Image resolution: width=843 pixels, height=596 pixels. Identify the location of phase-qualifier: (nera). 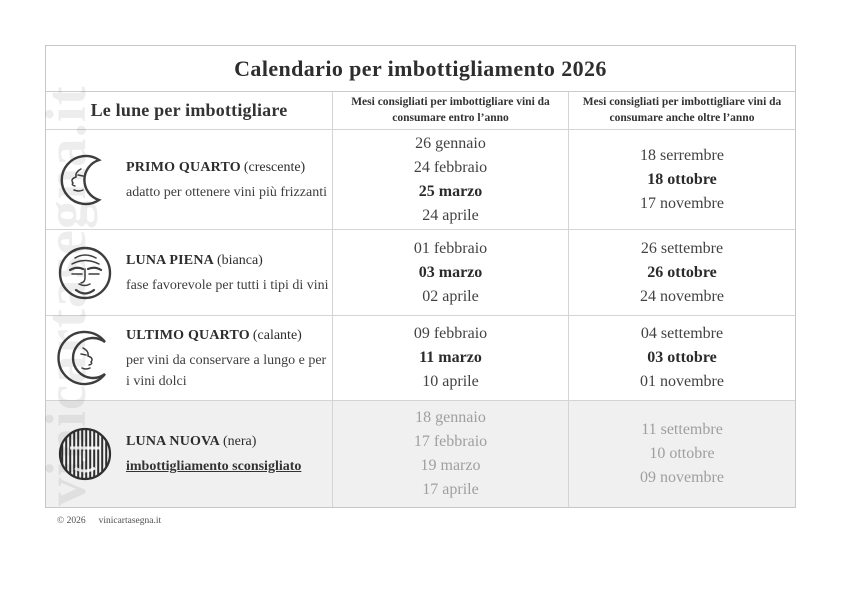
(239, 441).